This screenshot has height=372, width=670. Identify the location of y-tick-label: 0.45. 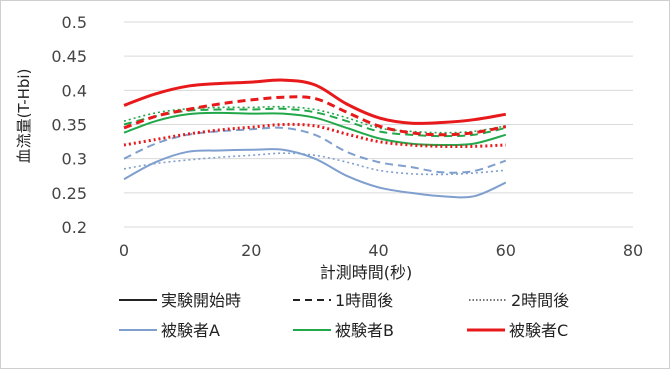
(69, 56).